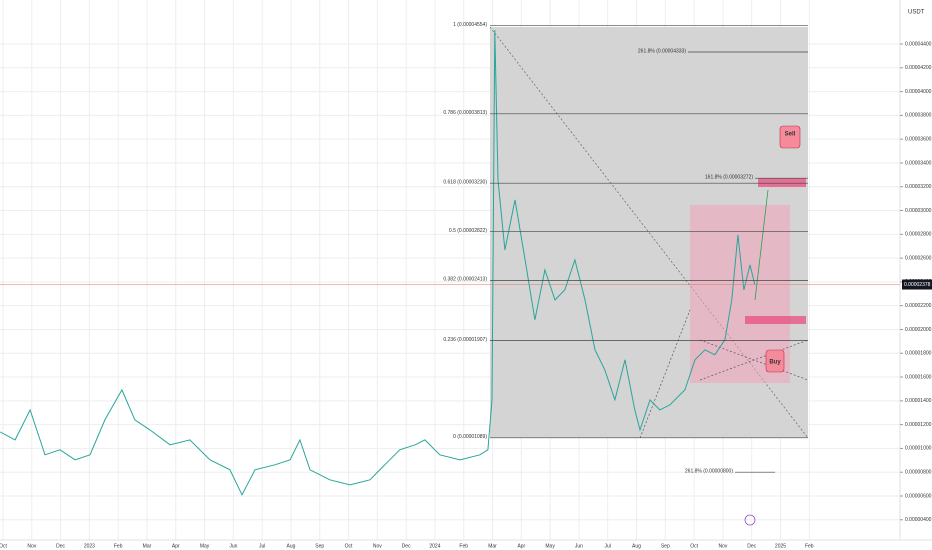 The width and height of the screenshot is (932, 550). Describe the element at coordinates (918, 425) in the screenshot. I see `y-tick-label: 0.00001200` at that location.